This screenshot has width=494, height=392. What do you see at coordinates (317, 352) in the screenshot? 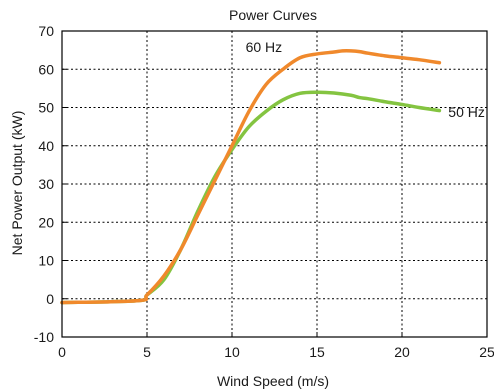
I see `x-tick-label: 15` at bounding box center [317, 352].